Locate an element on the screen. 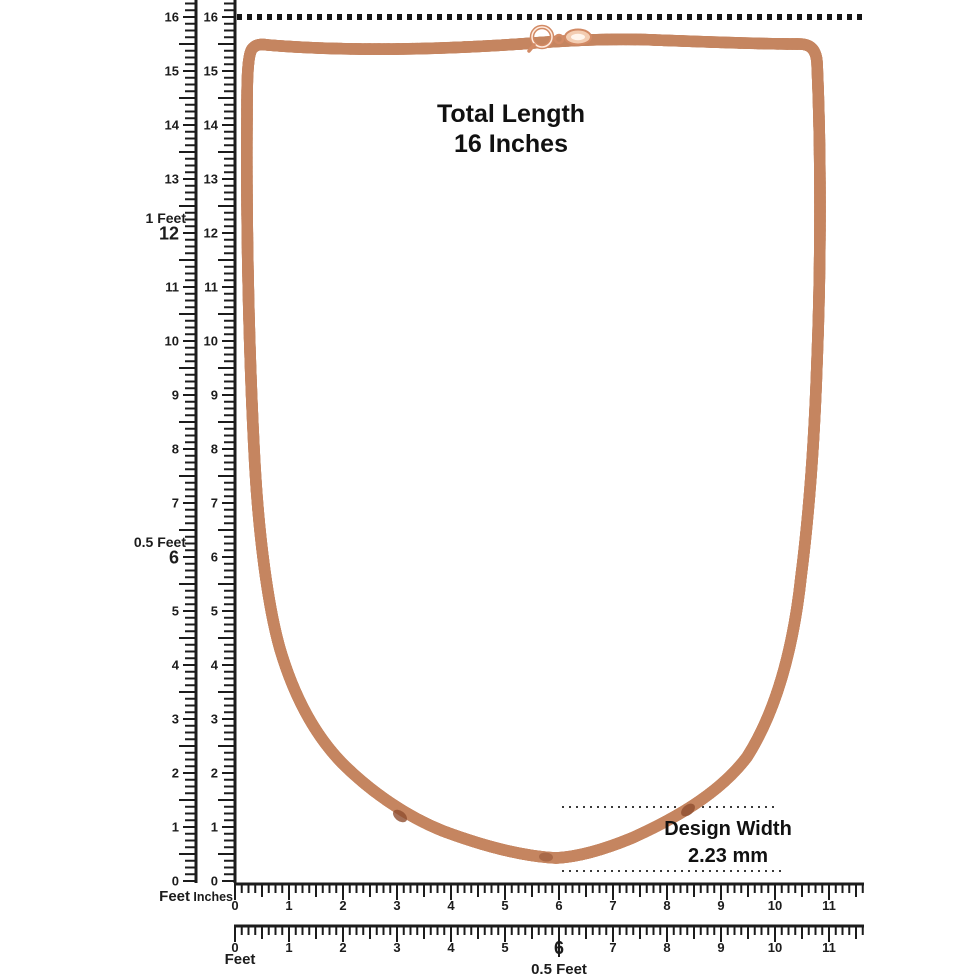  chain-tag-highlight is located at coordinates (578, 37).